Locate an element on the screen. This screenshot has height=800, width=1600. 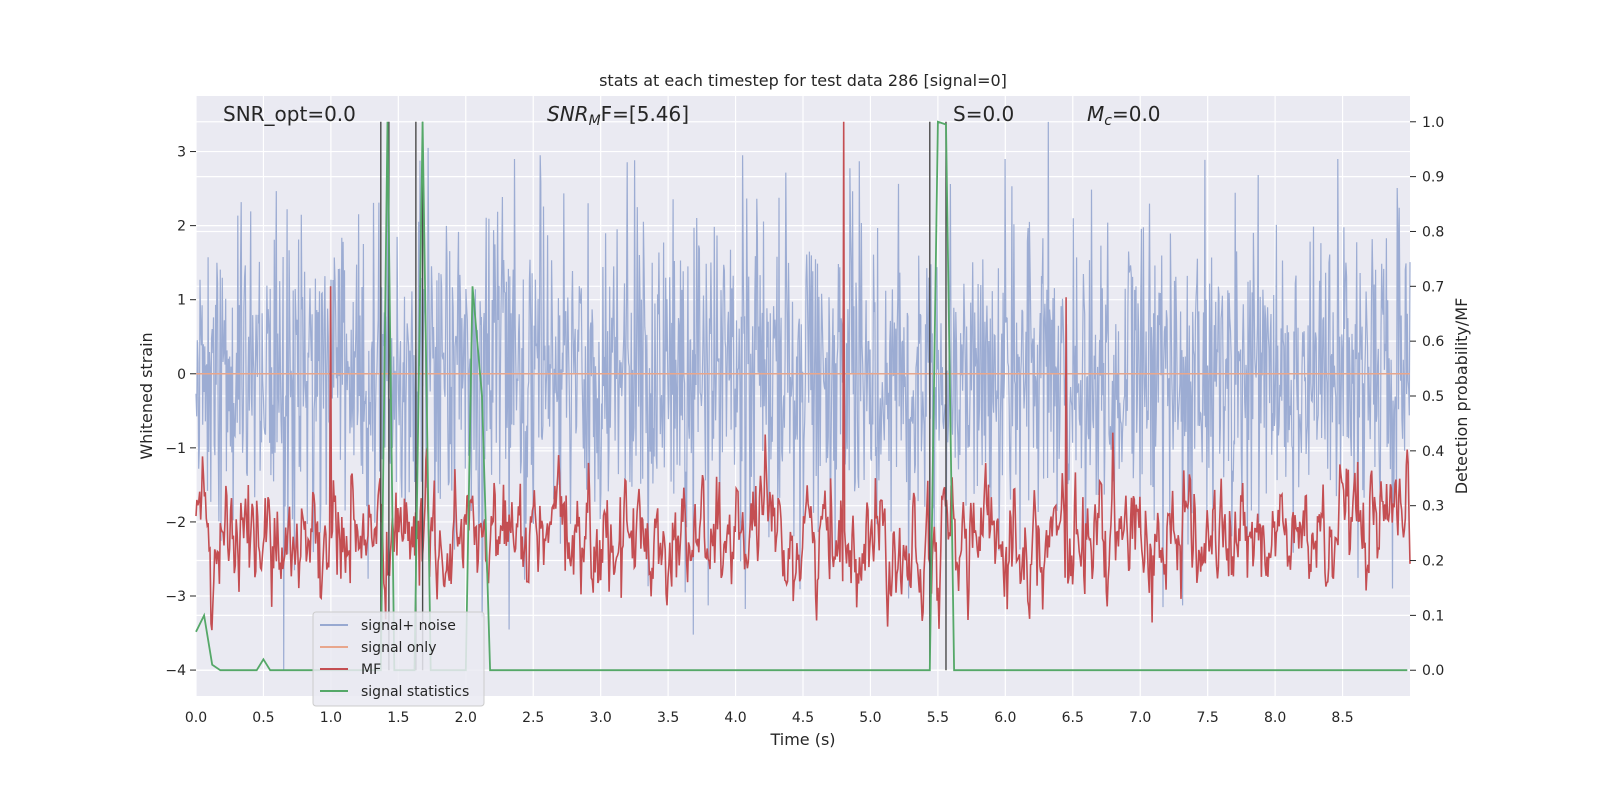
mc-sub: c is located at coordinates (1108, 121).